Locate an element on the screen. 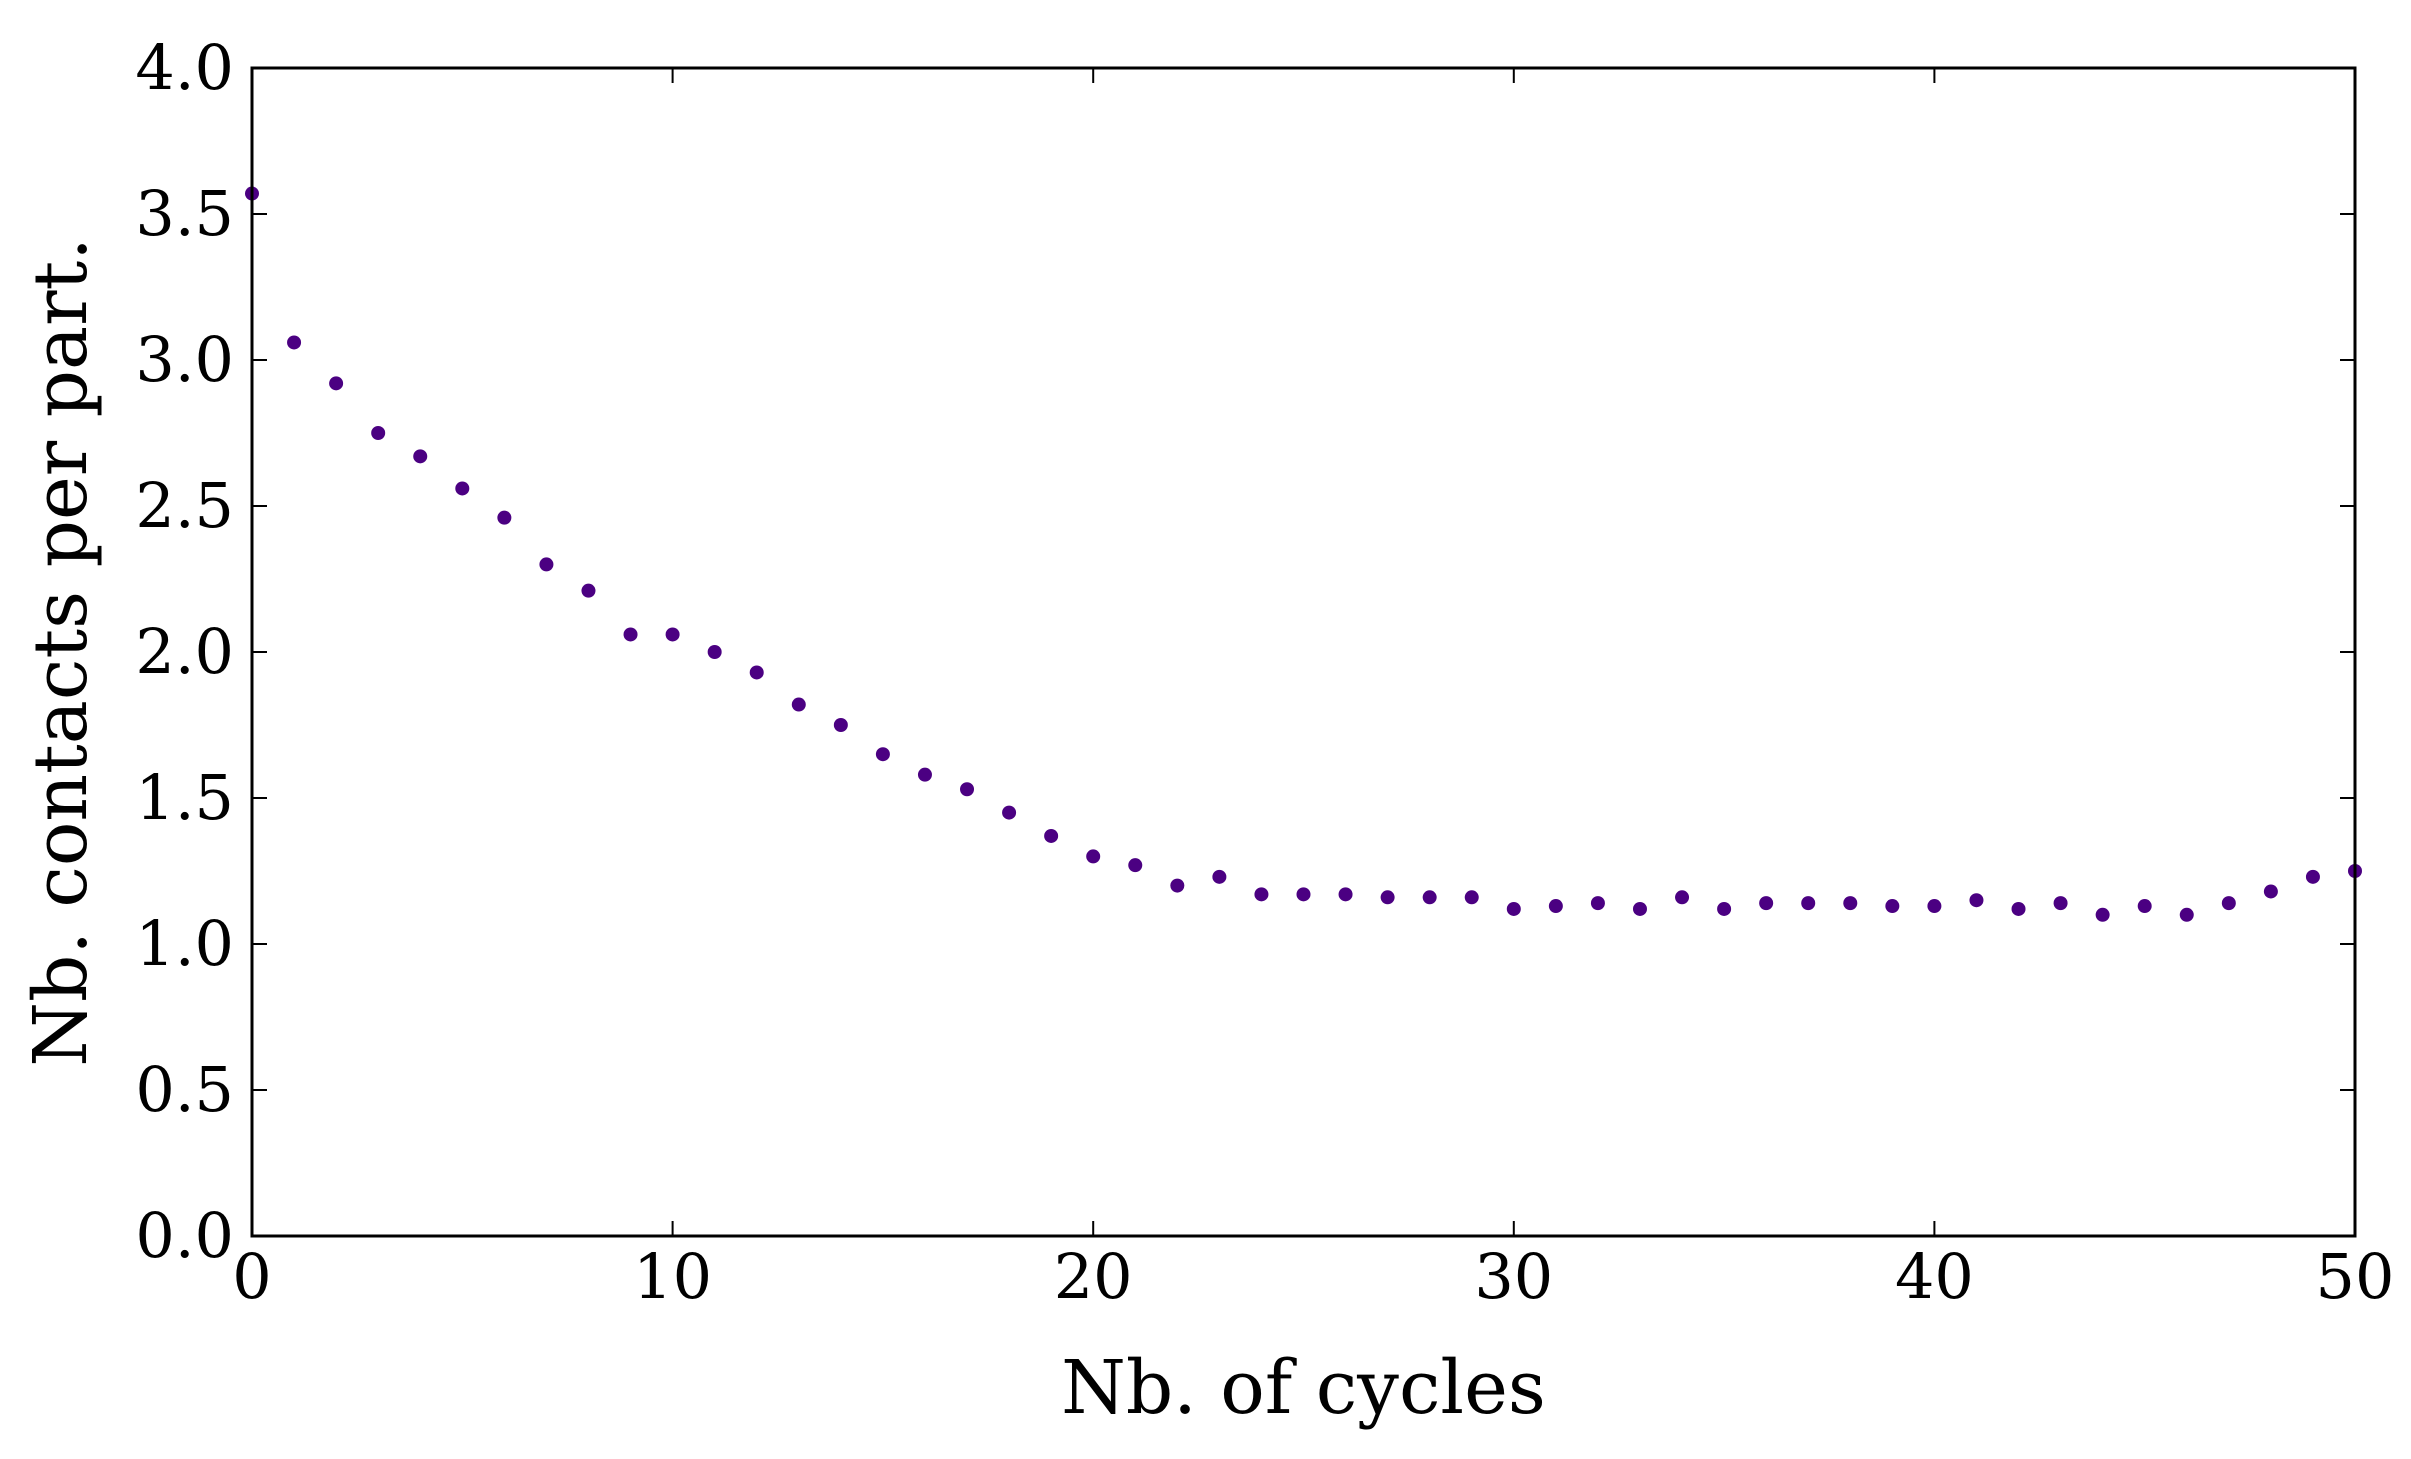 This screenshot has height=1459, width=2411. y-tick-label: 0.5 is located at coordinates (184, 1089).